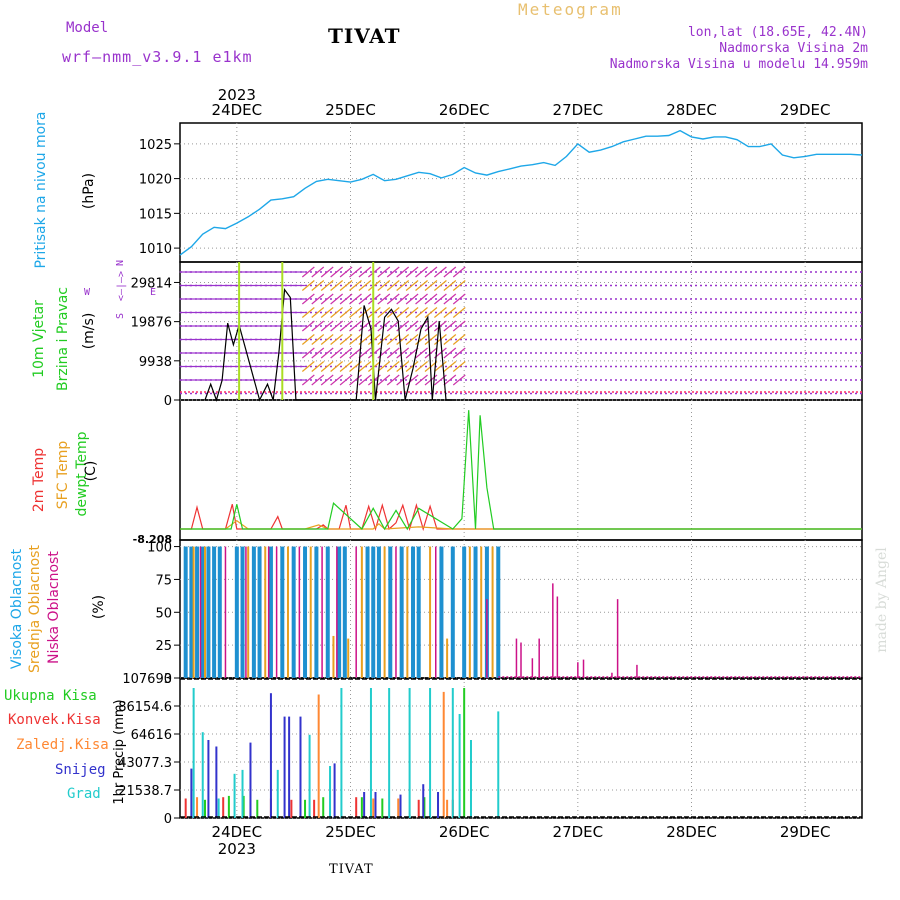  I want to click on cloud-ytick-label: 0, so click(168, 679).